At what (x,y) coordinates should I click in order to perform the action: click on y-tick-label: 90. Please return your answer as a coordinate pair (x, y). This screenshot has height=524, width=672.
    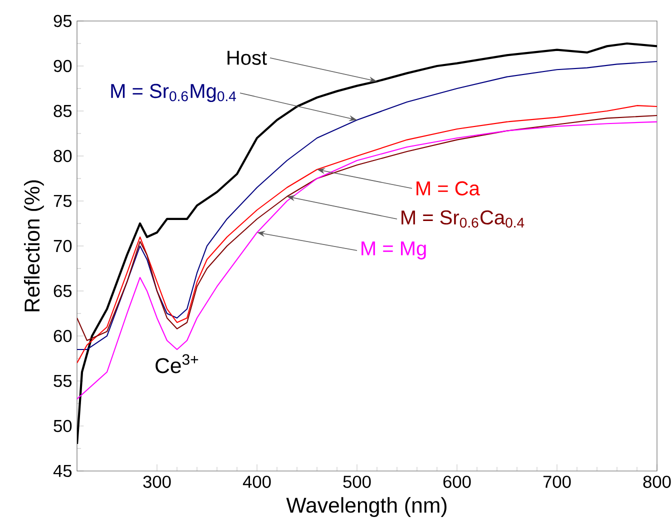
    Looking at the image, I should click on (63, 66).